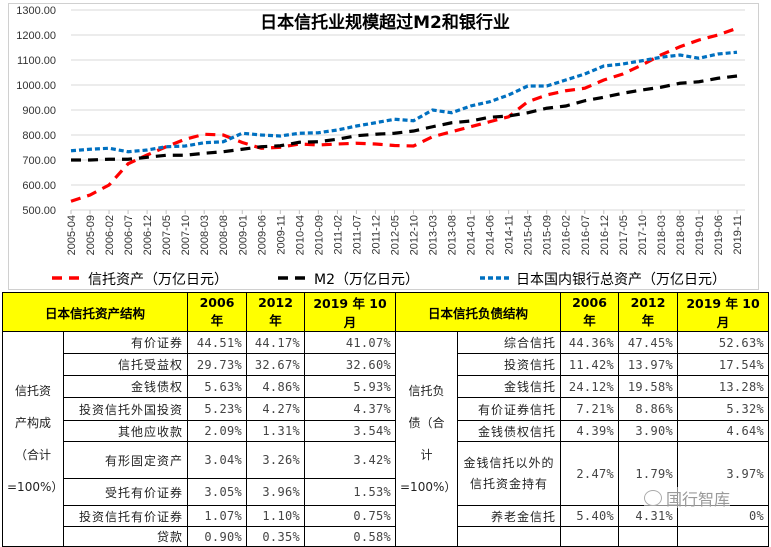 This screenshot has height=547, width=771. I want to click on header-cell: 2019 年 10 月, so click(350, 312).